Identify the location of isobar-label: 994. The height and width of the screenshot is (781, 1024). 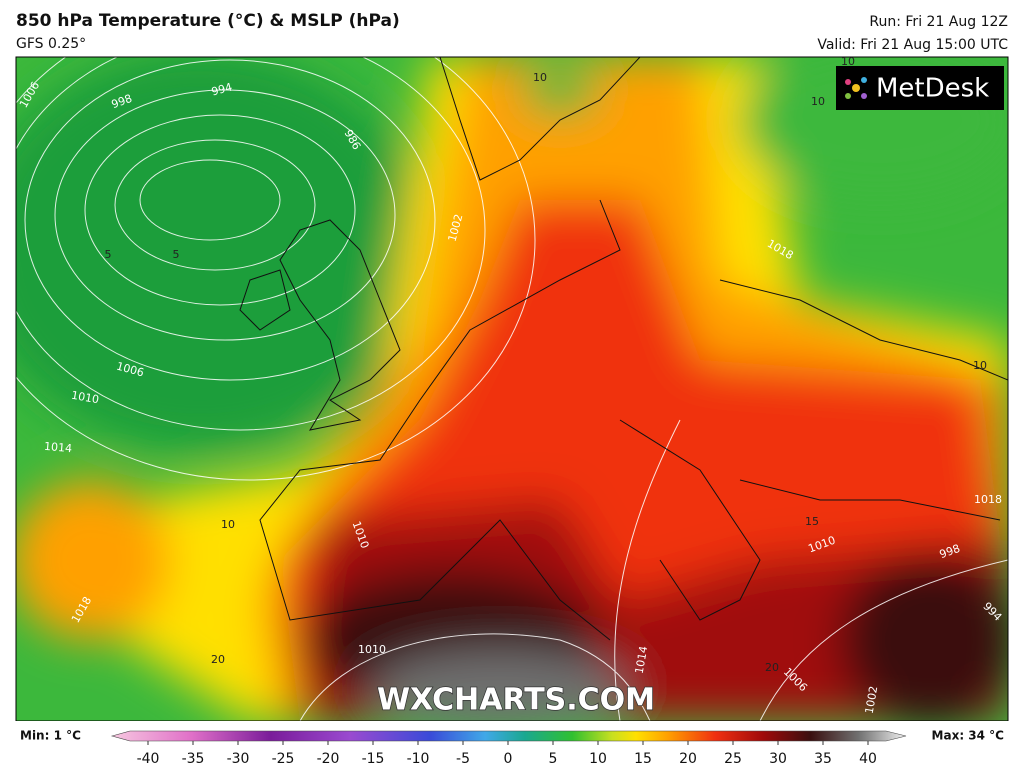
(222, 90).